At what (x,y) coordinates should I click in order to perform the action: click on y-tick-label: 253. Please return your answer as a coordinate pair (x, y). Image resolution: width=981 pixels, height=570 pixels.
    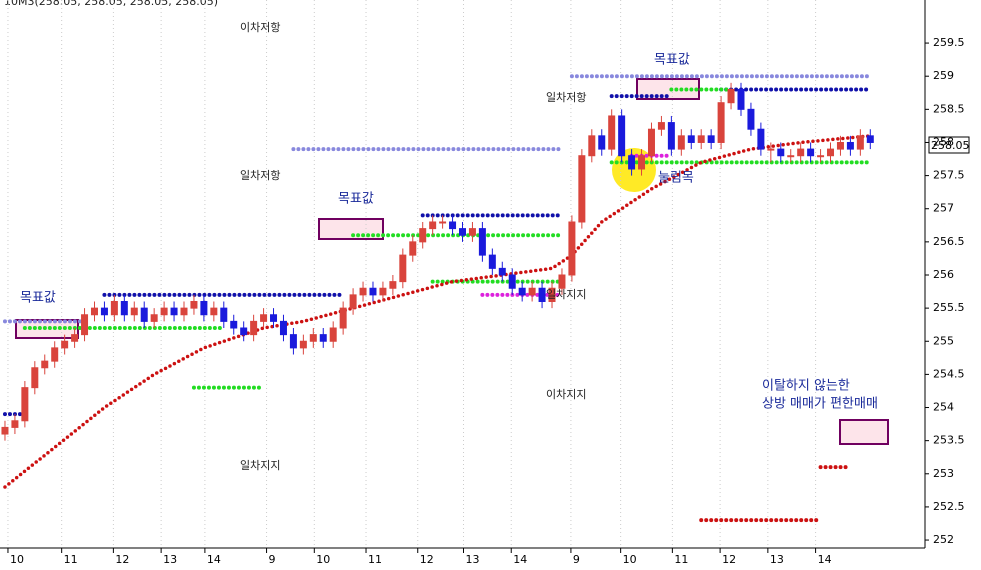
    Looking at the image, I should click on (943, 473).